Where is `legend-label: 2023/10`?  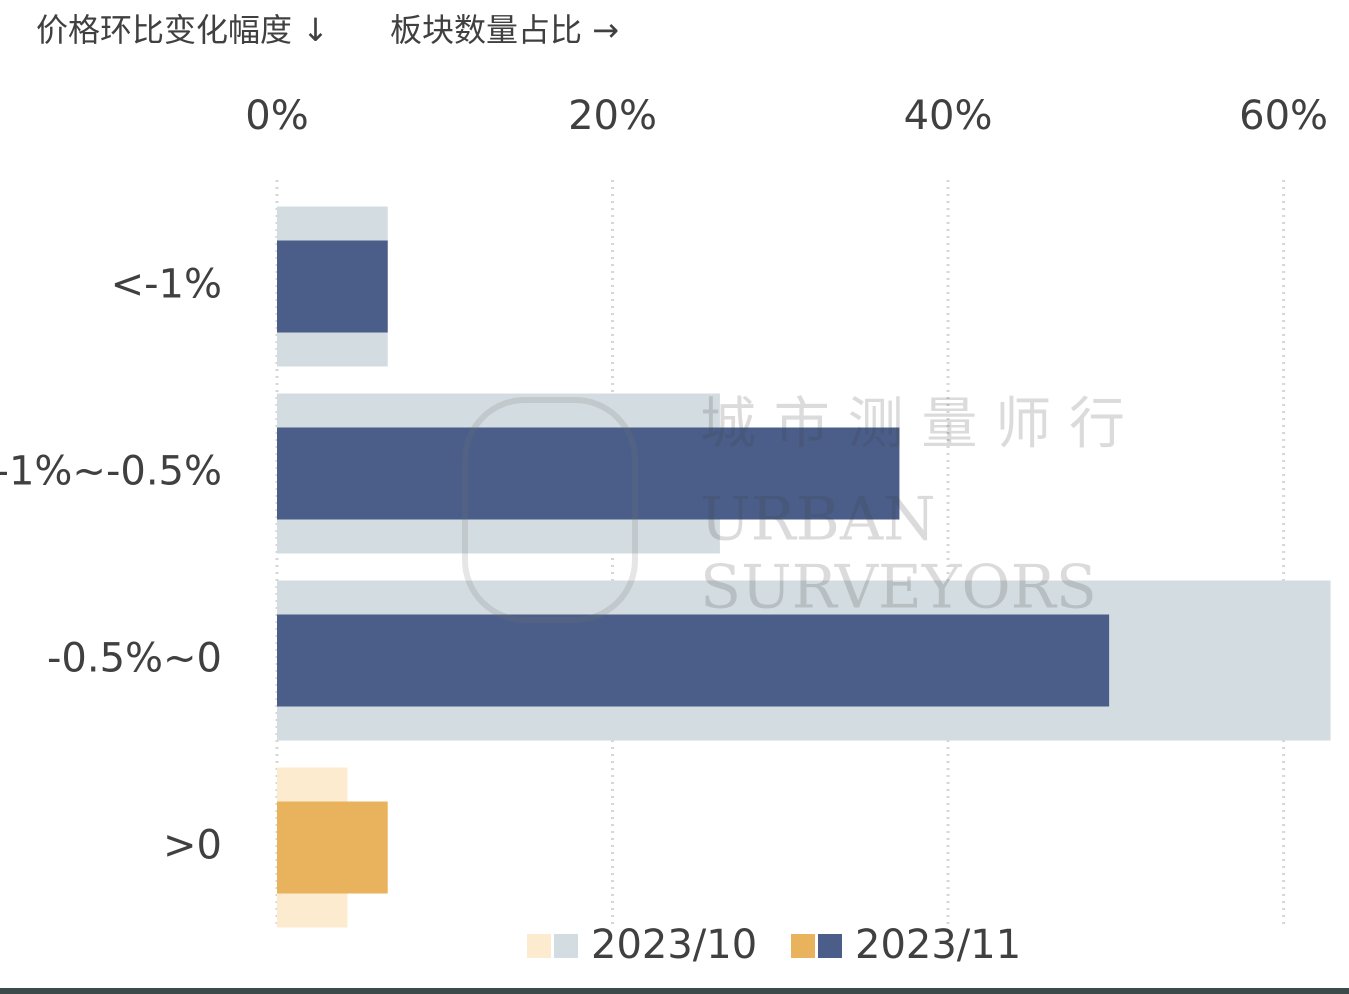 legend-label: 2023/10 is located at coordinates (674, 945).